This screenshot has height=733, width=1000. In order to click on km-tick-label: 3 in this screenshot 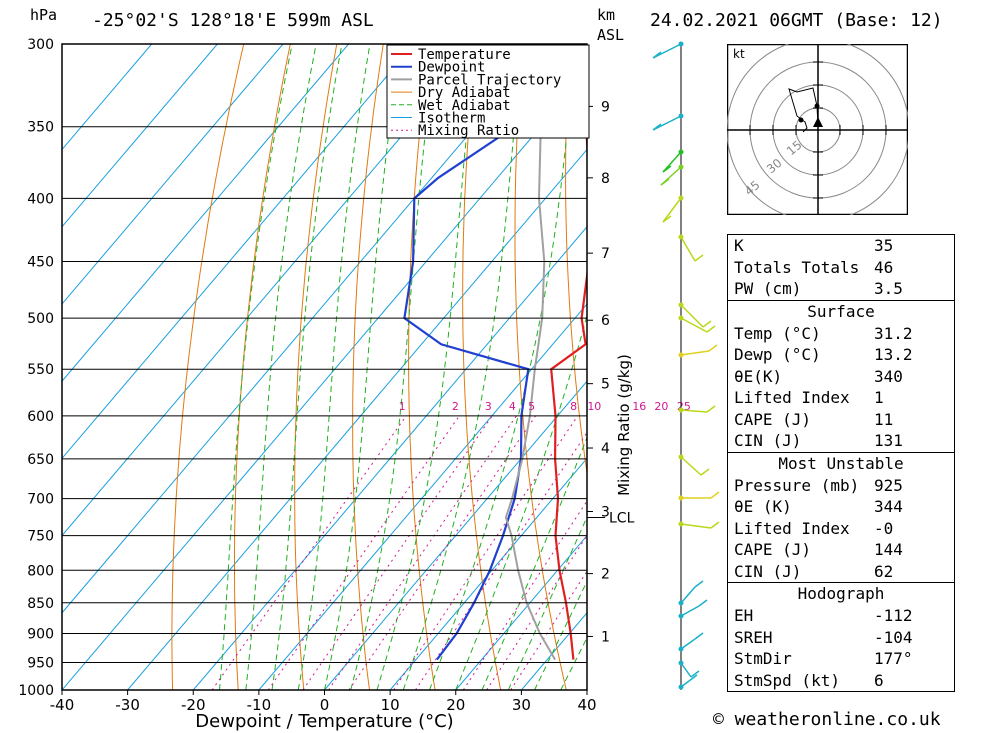, I will do `click(605, 512)`.